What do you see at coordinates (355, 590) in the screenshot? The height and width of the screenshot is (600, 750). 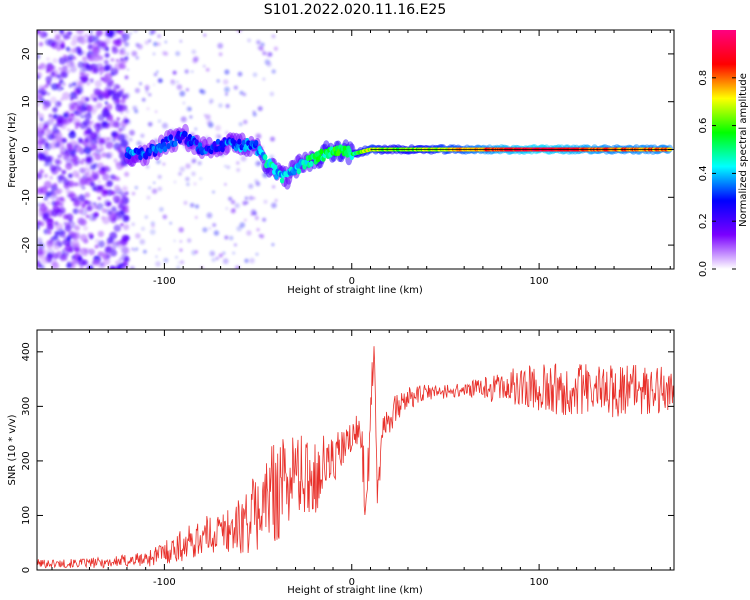 I see `snr-xlabel: Height of straight line (km)` at bounding box center [355, 590].